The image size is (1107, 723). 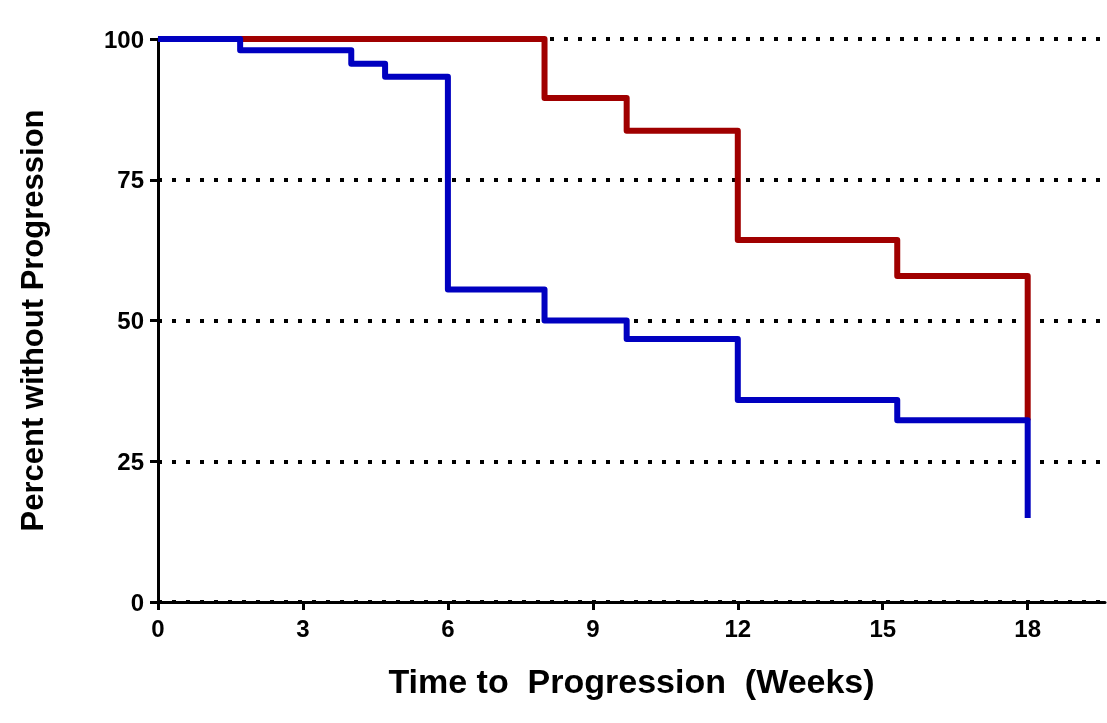 What do you see at coordinates (130, 461) in the screenshot?
I see `y-tick-label: 25` at bounding box center [130, 461].